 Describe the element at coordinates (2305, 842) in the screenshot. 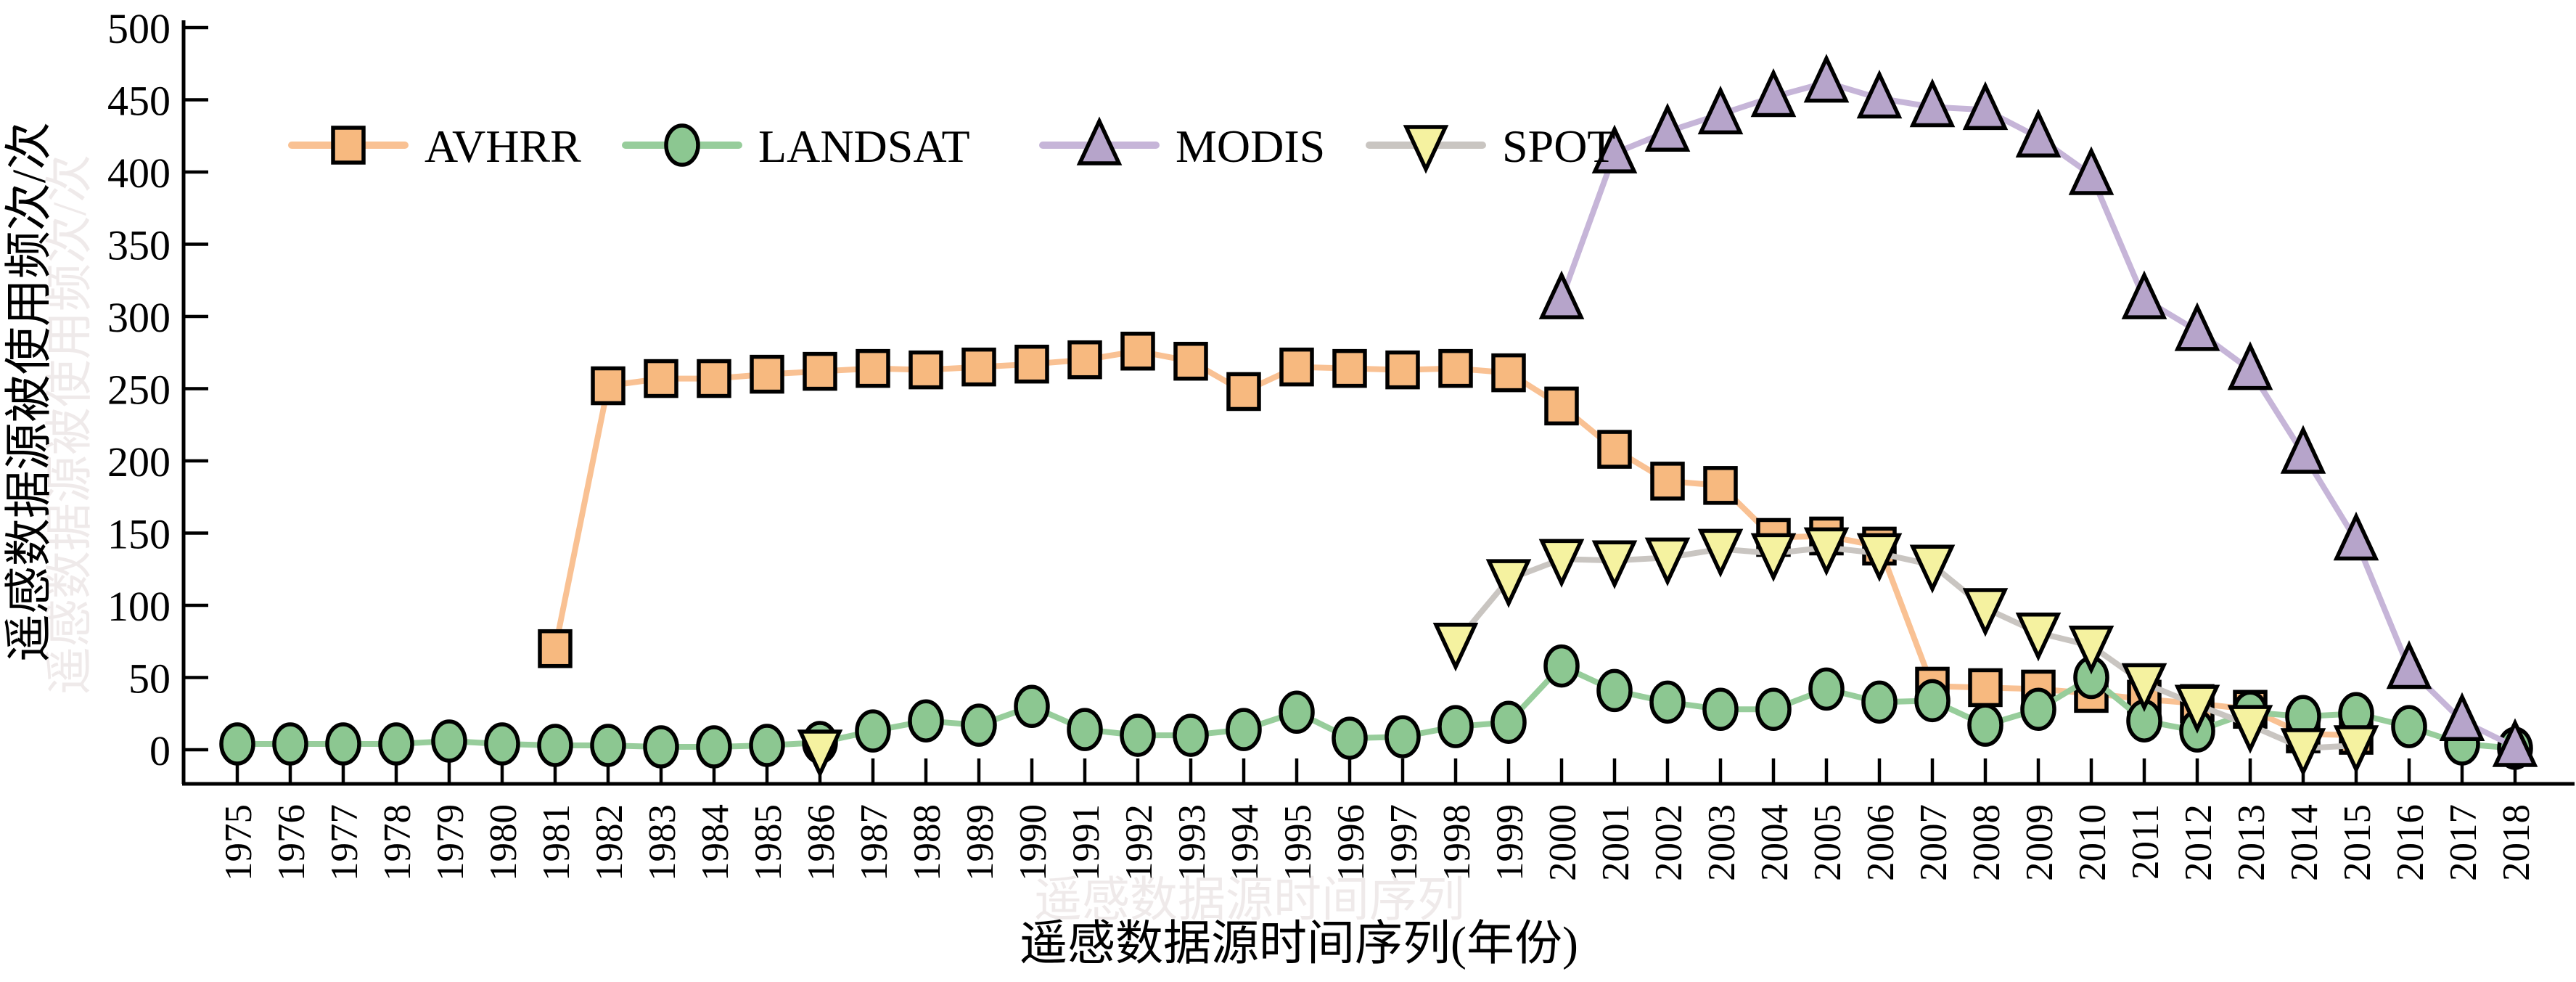

I see `x-tick-label-2014: 2014` at that location.